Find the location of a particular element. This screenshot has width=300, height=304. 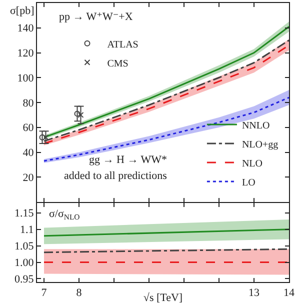

x-tick-label: 14 is located at coordinates (289, 293).